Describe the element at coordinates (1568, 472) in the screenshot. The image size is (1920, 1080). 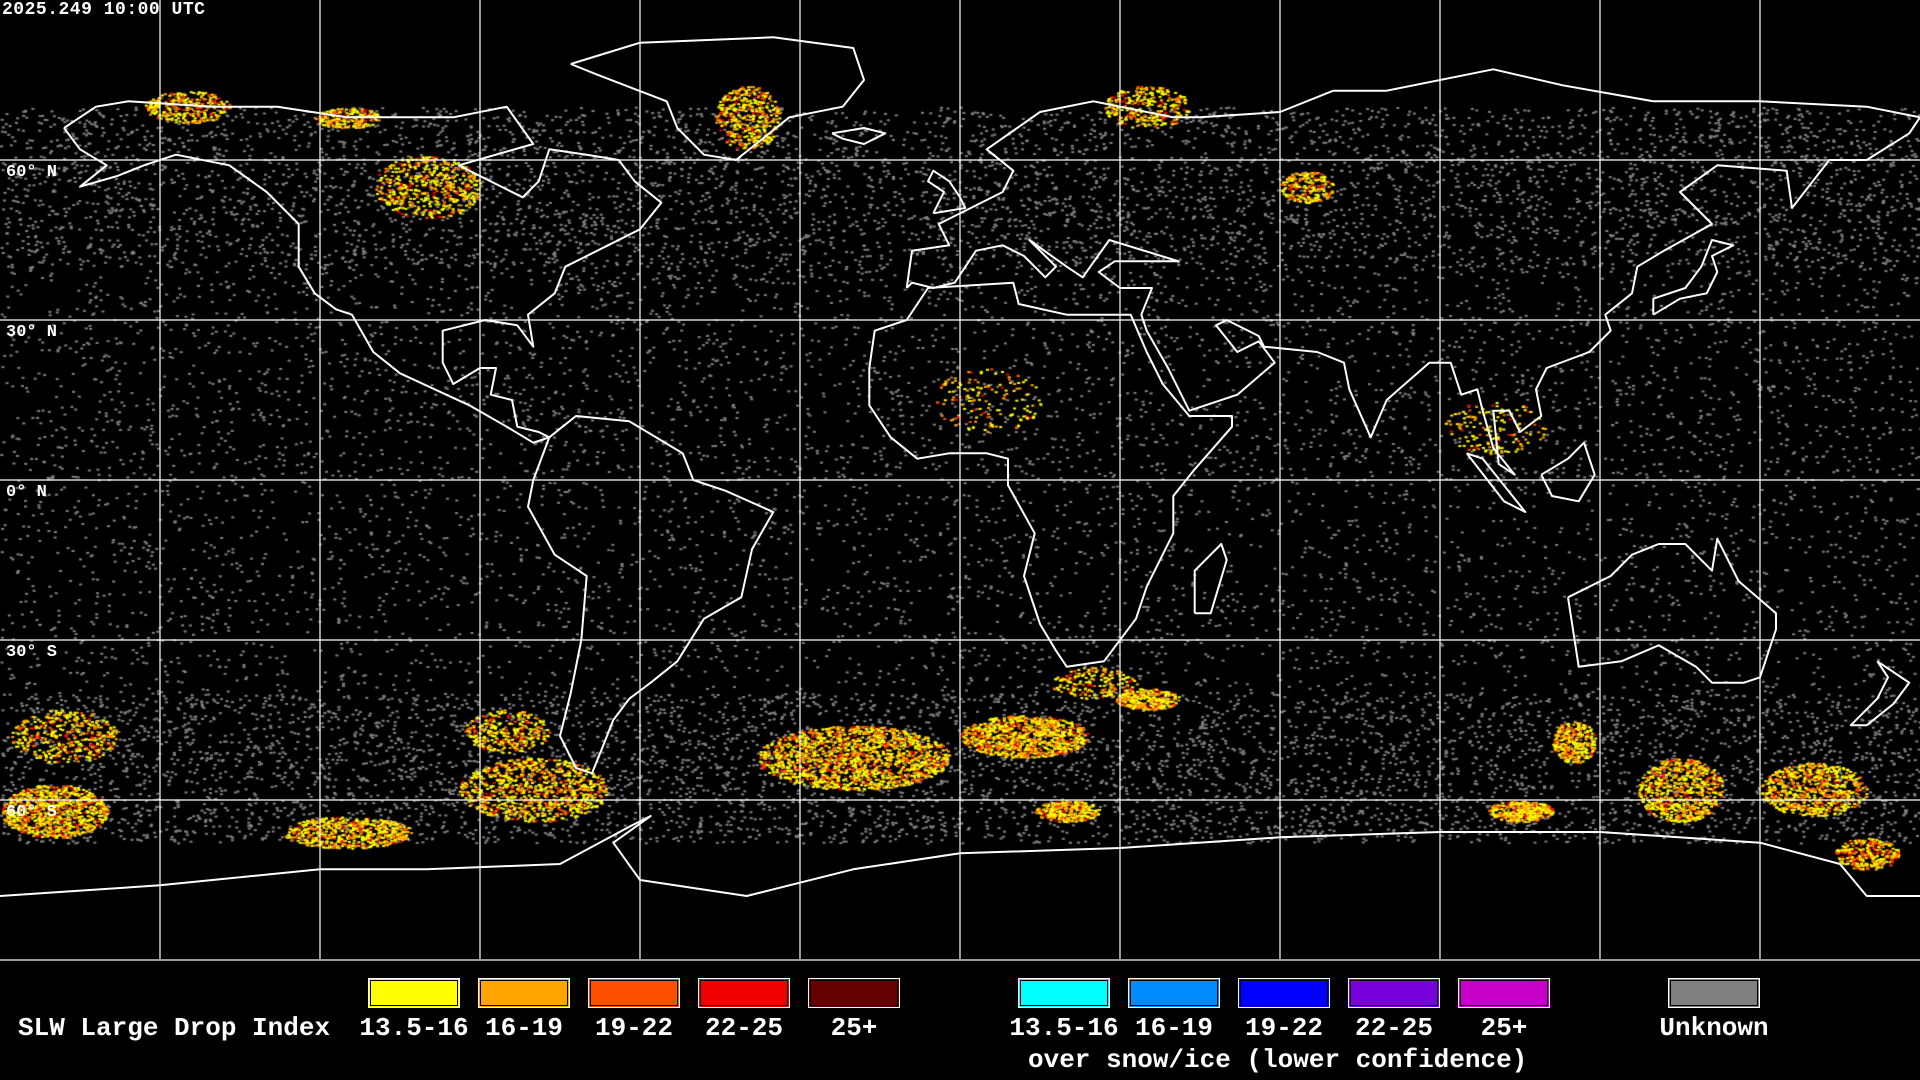
I see `coastline-borneo` at that location.